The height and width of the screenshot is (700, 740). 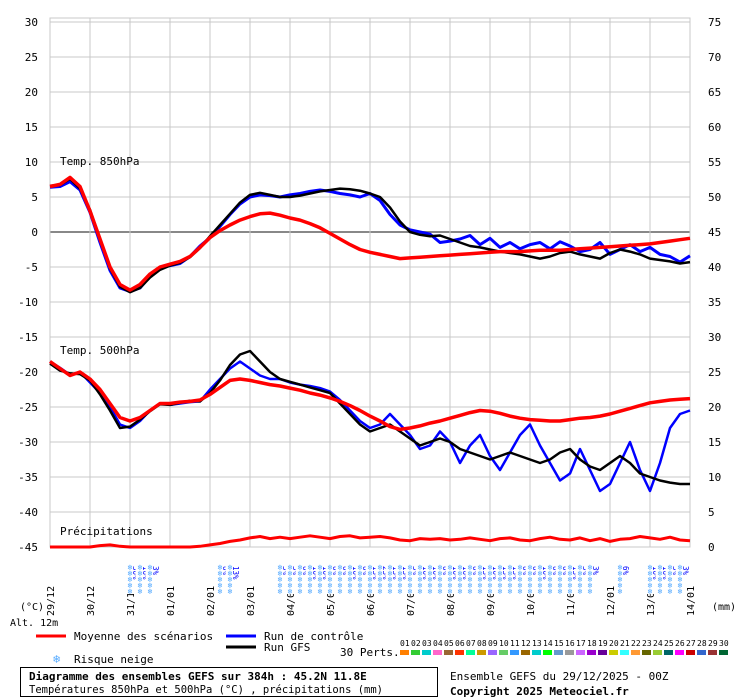 What do you see at coordinates (471, 643) in the screenshot?
I see `perturbation-number: 07` at bounding box center [471, 643].